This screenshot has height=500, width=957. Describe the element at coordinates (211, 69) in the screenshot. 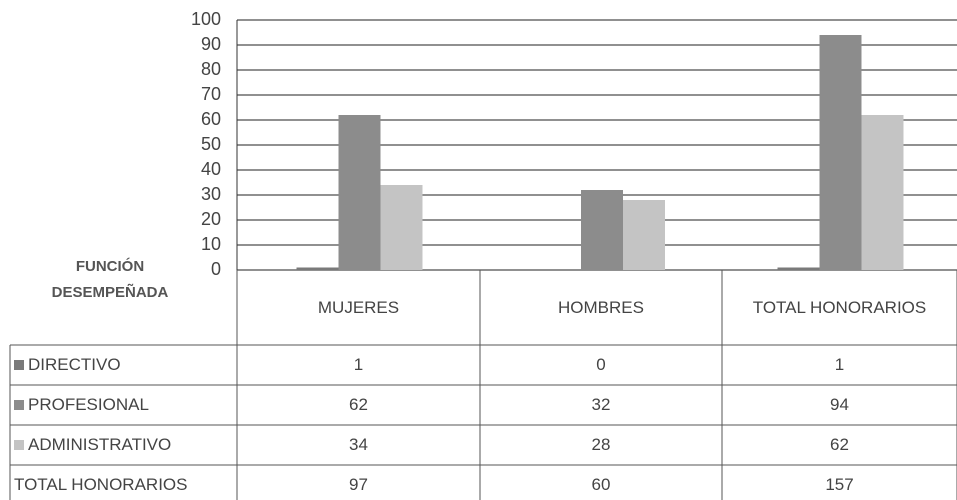

I see `y-tick-label: 80` at that location.